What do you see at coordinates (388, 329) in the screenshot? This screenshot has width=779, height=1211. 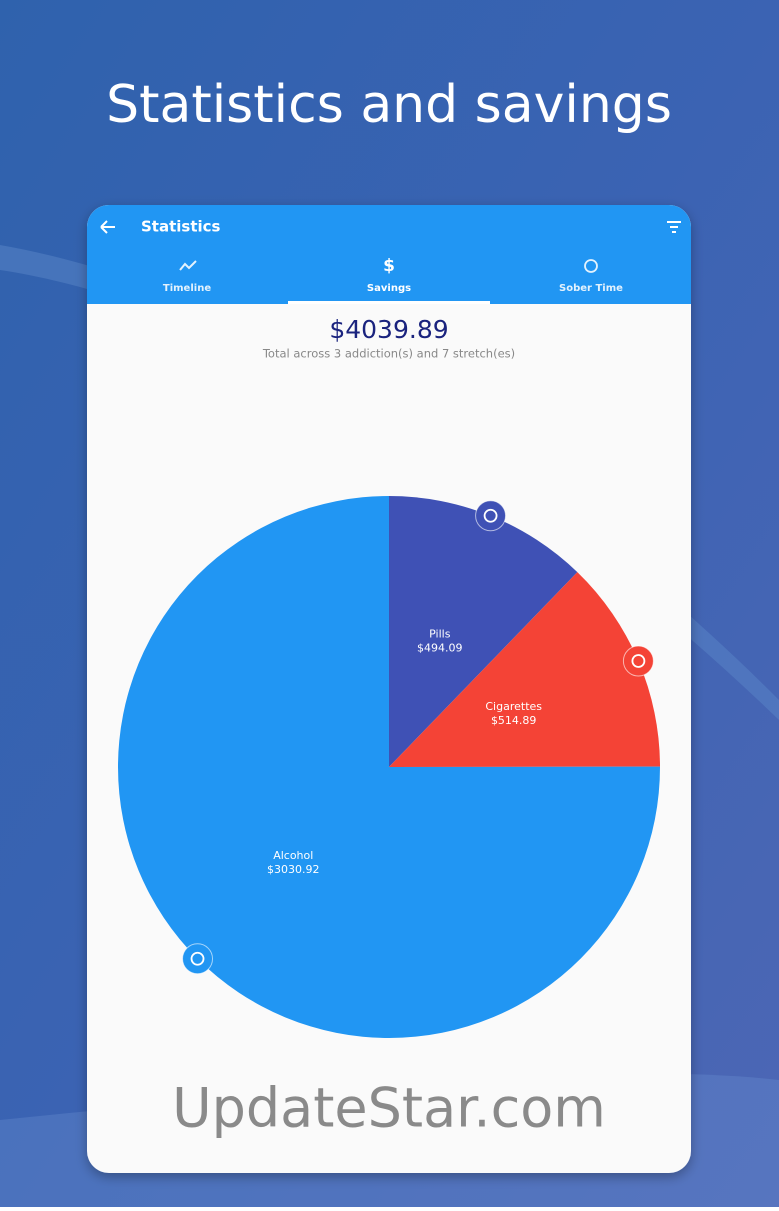 I see `total-savings: $4039.89` at bounding box center [388, 329].